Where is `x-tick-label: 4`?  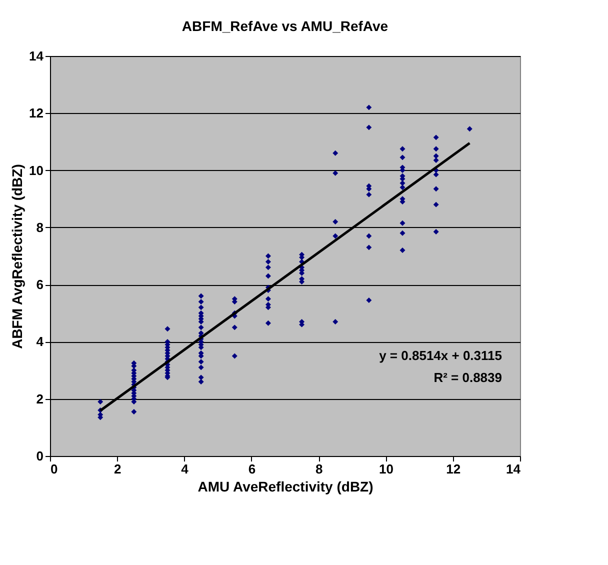
x-tick-label: 4 is located at coordinates (185, 469).